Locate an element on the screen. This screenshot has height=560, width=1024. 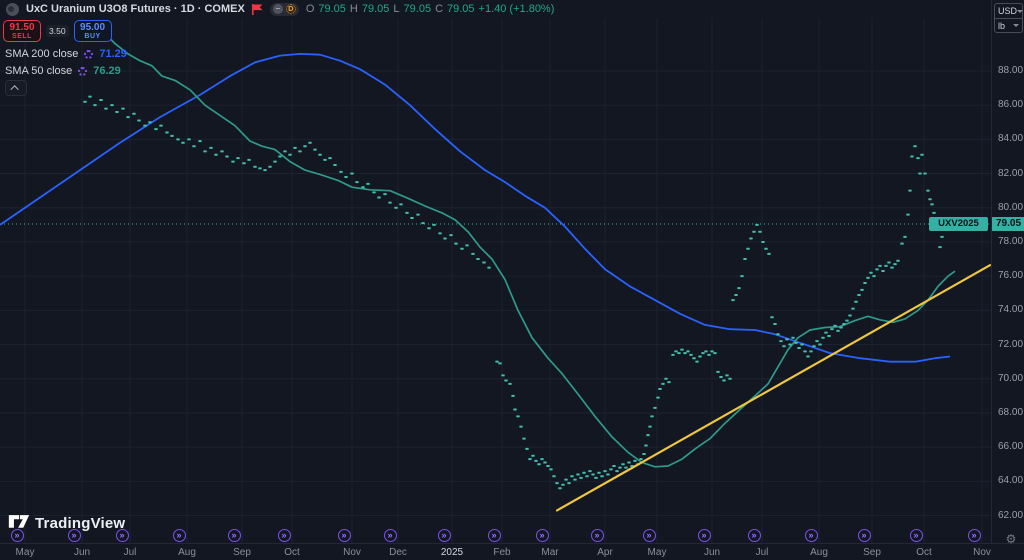
symbol-title: UxC Uranium U3O8 Futures · 1D · COMEX is located at coordinates (135, 9).